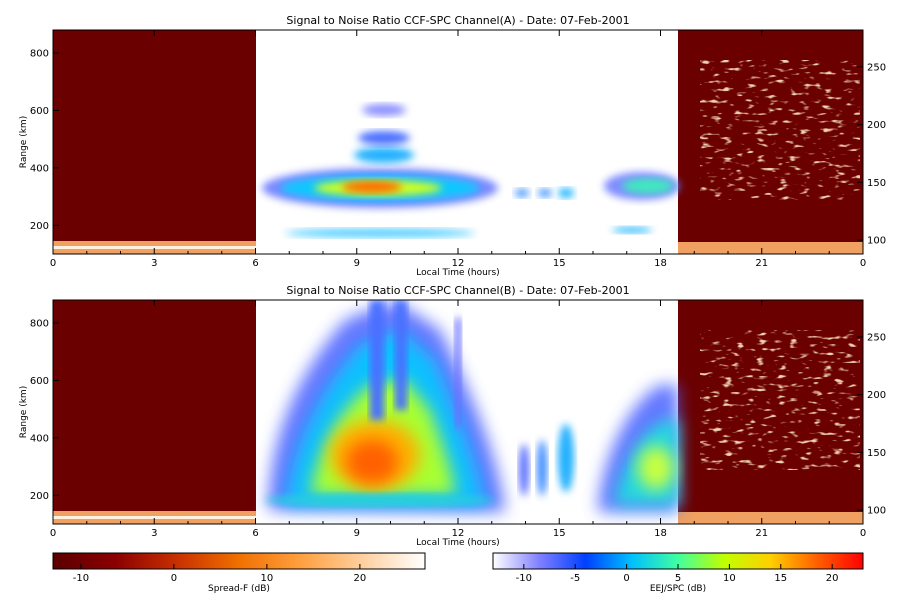  I want to click on panel-a-ytick-right-label: 100, so click(876, 241).